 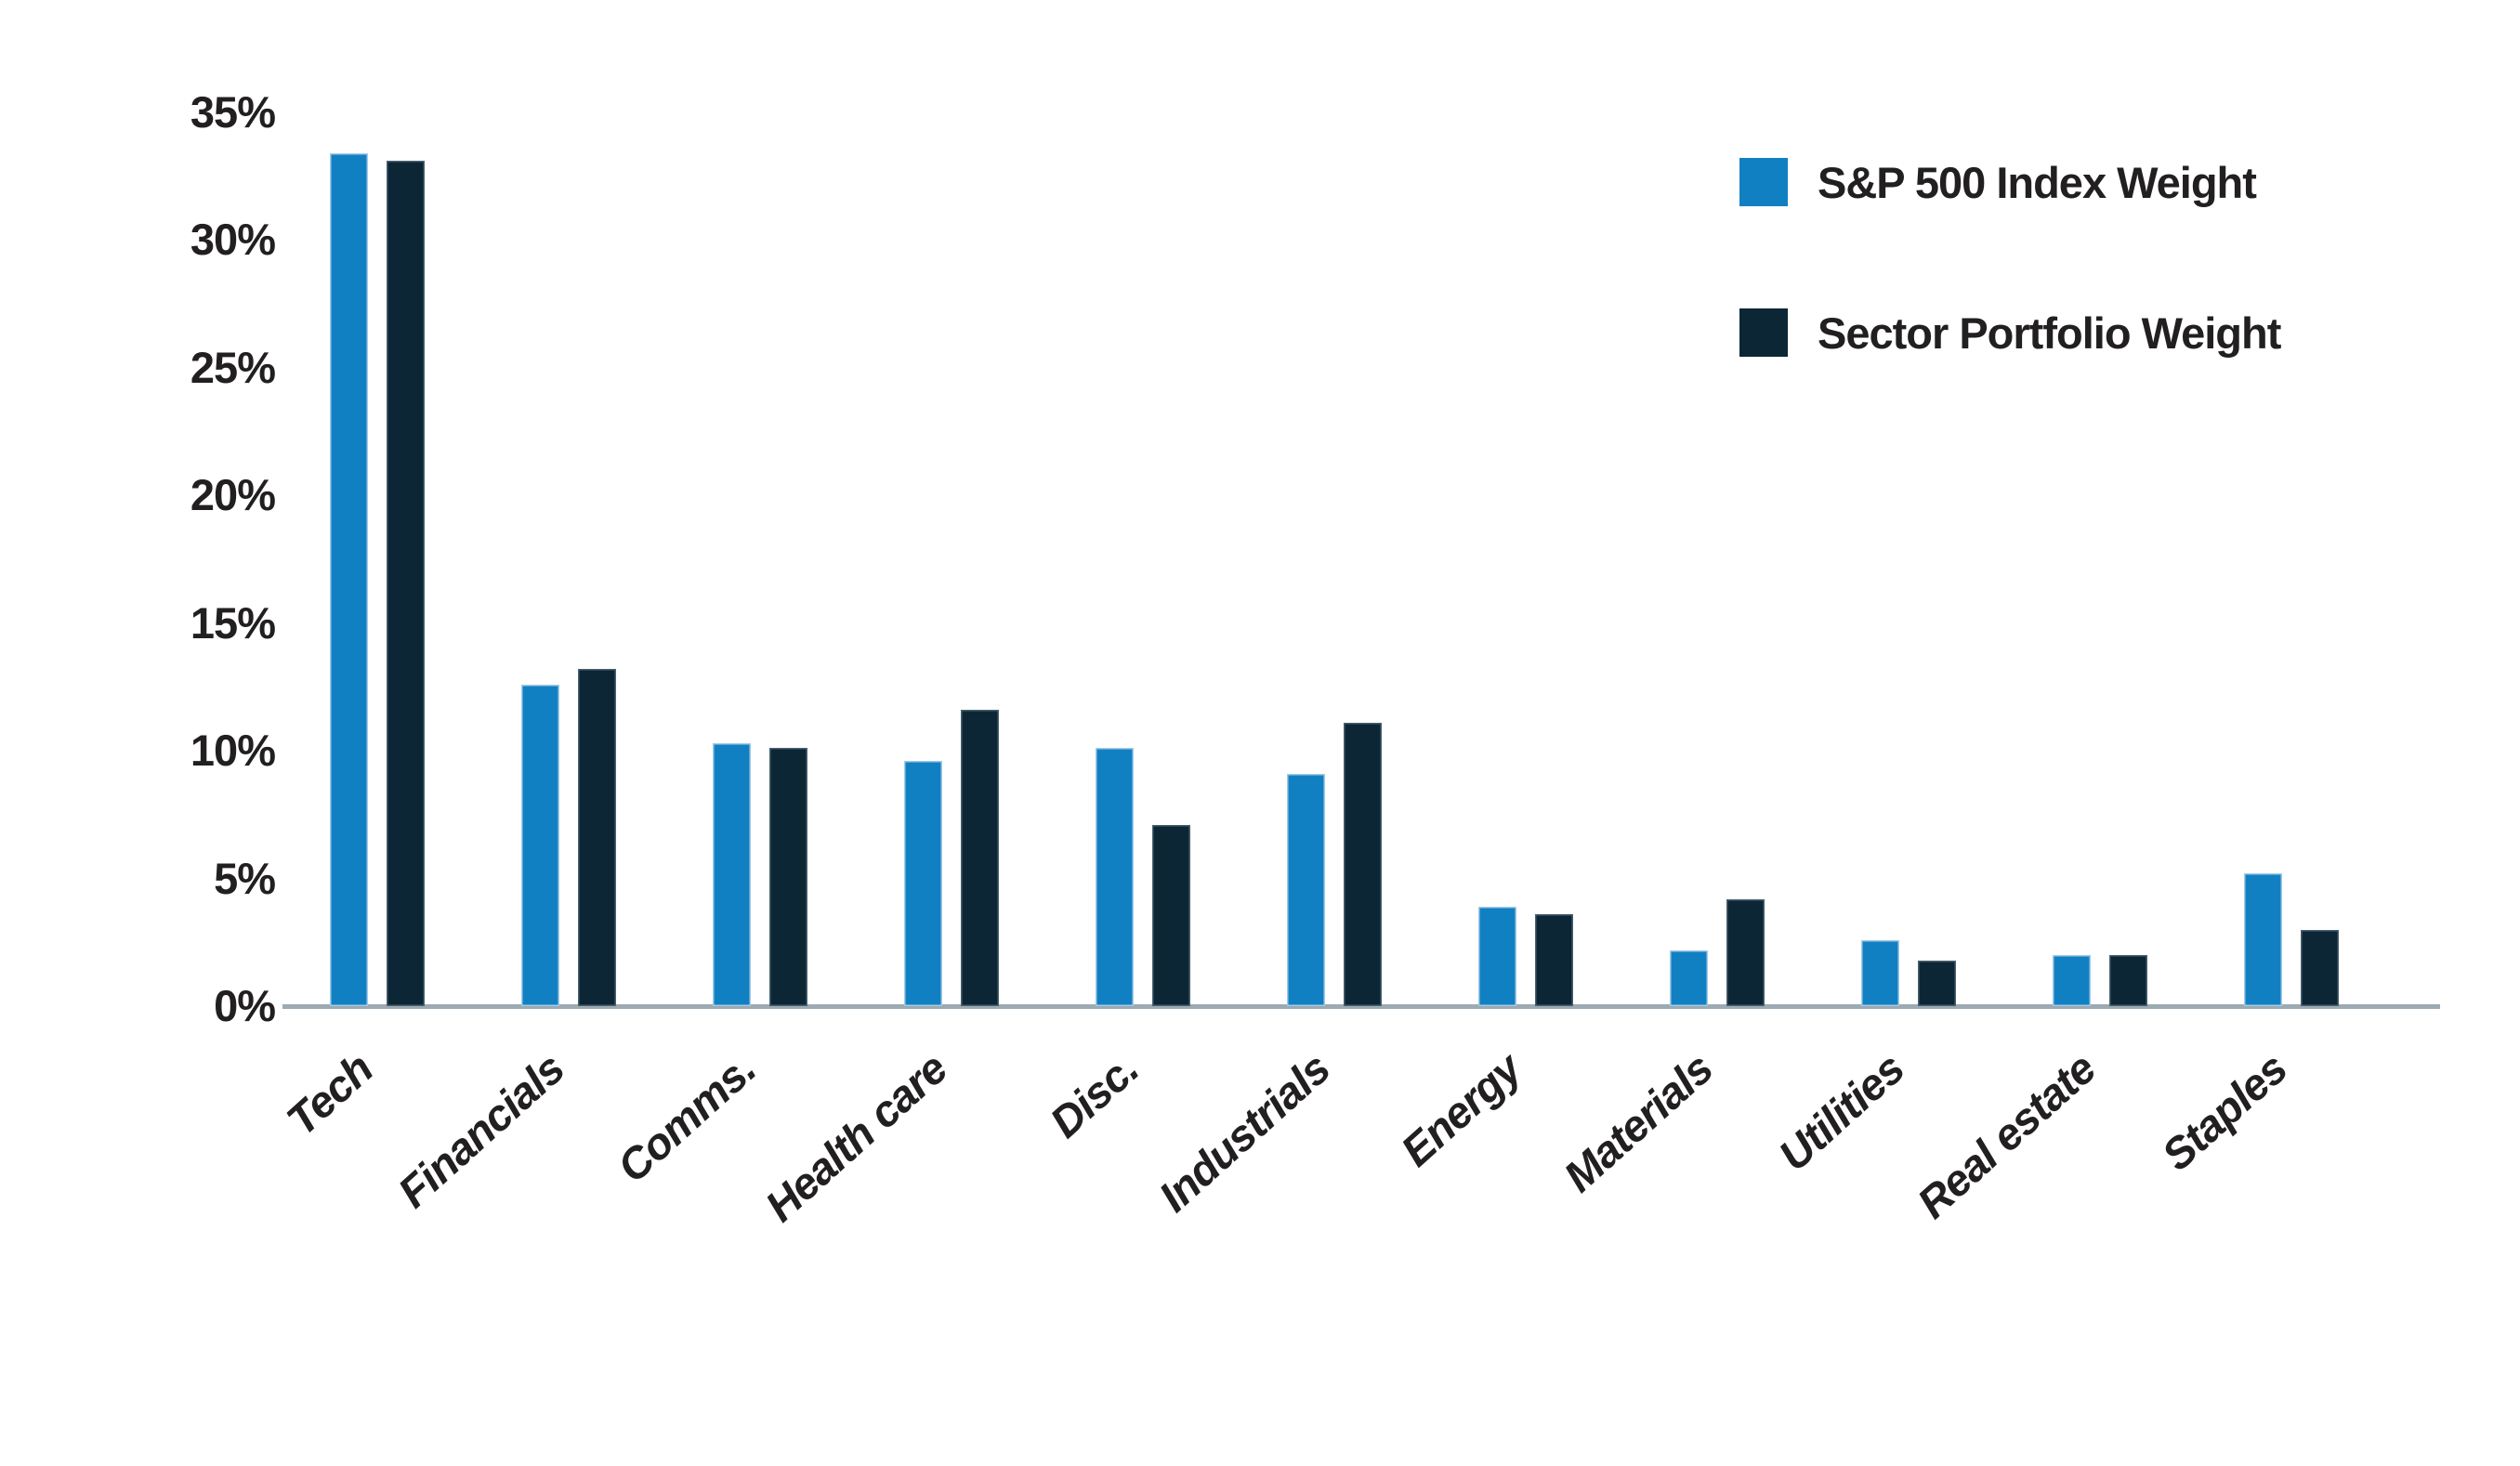 I want to click on y-tick-label: 35%, so click(x=233, y=112).